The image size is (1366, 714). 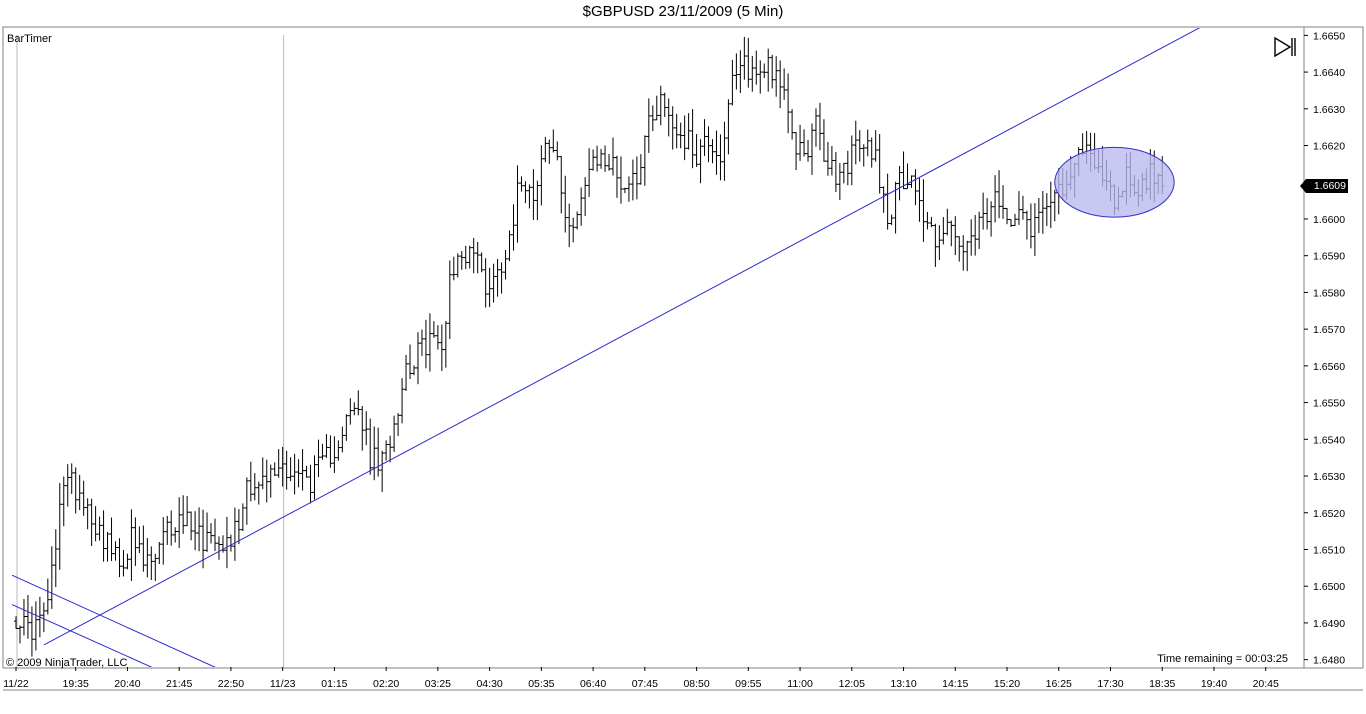 What do you see at coordinates (438, 684) in the screenshot?
I see `x-tick-label: 03:25` at bounding box center [438, 684].